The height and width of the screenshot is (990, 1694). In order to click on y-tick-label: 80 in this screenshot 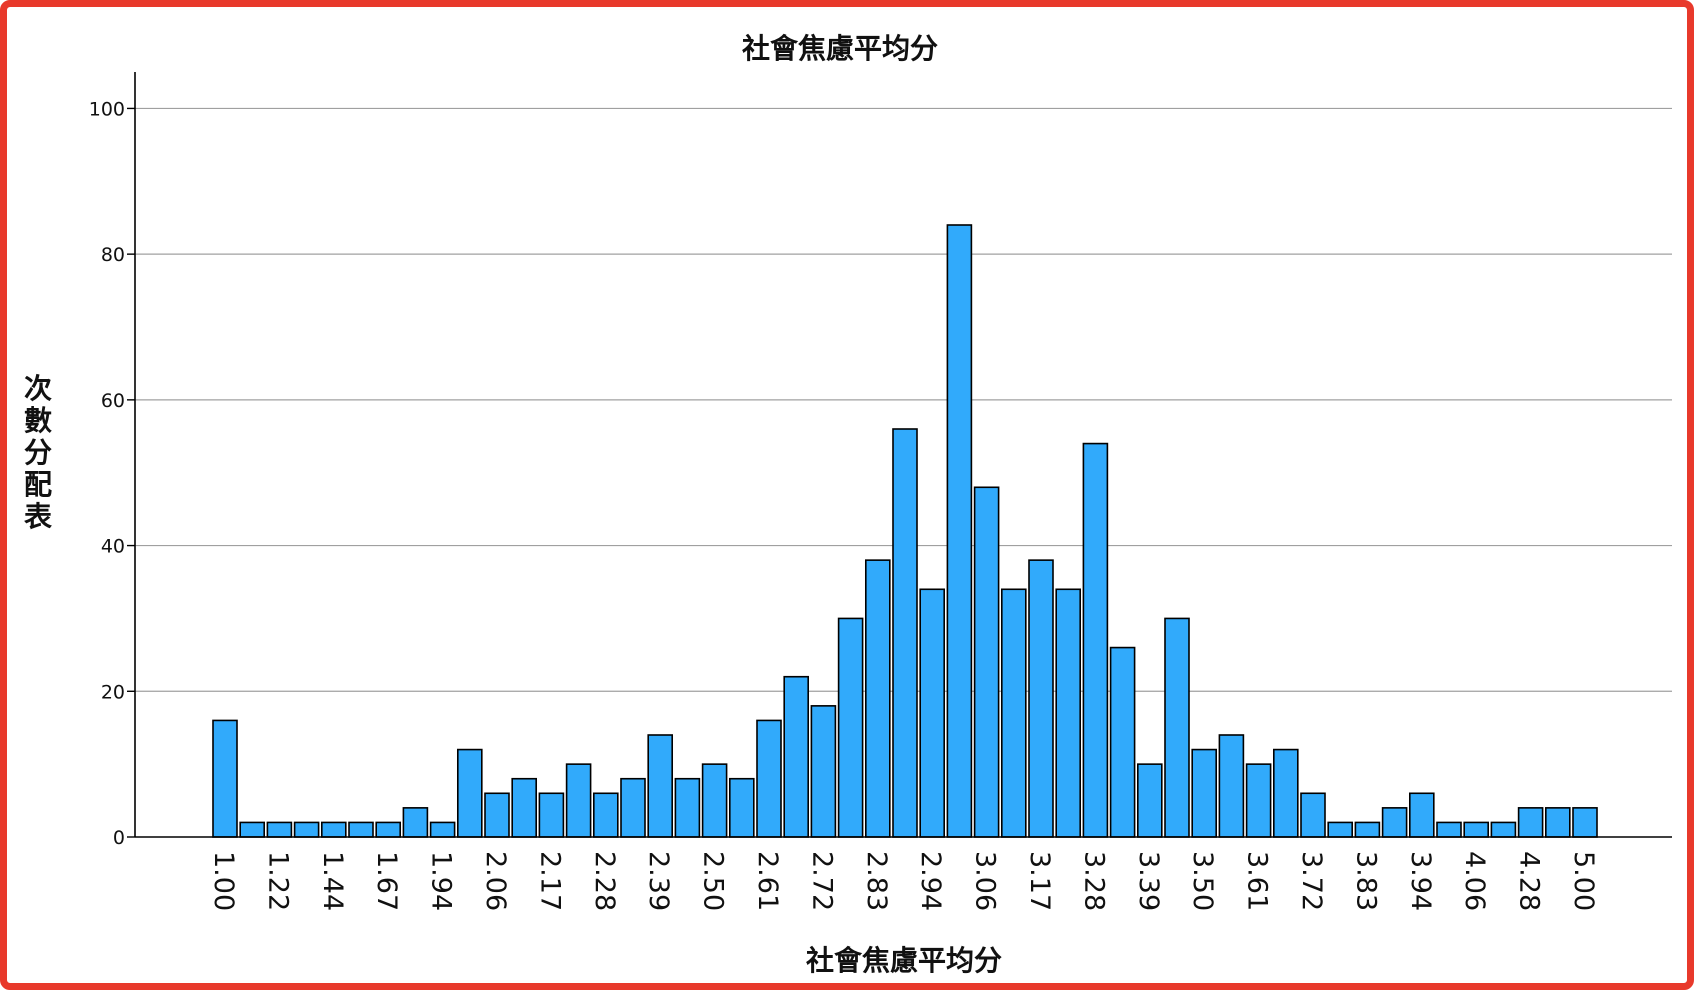, I will do `click(113, 255)`.